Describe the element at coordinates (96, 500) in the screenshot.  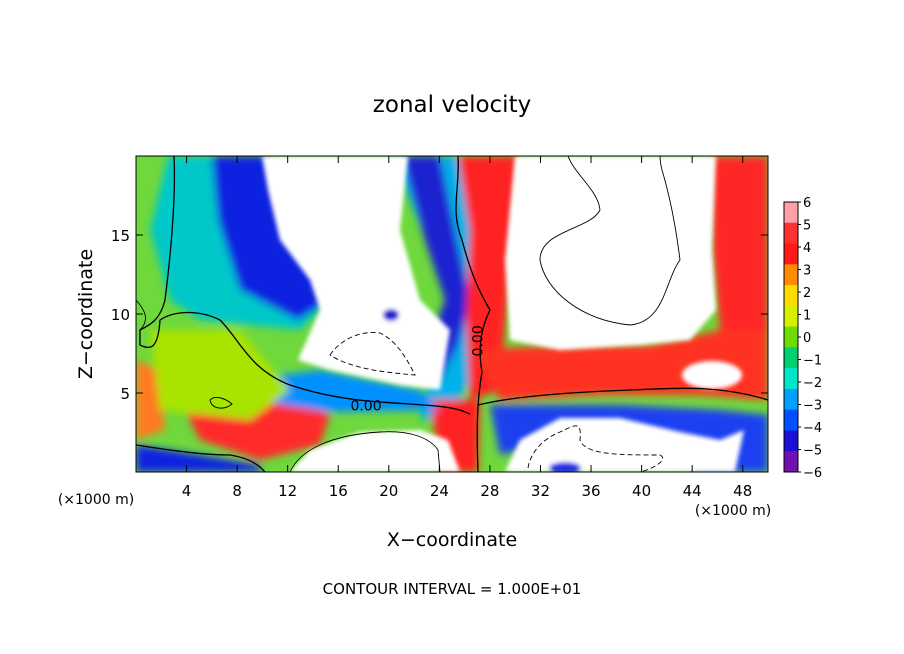
I see `x-unit-left: (×1000 m)` at that location.